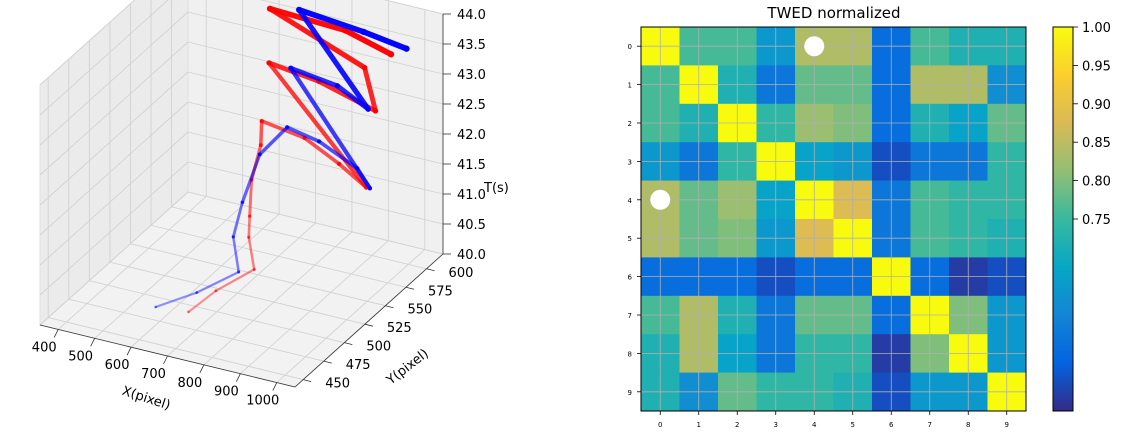 Image resolution: width=1126 pixels, height=436 pixels. Describe the element at coordinates (1063, 219) in the screenshot. I see `colorbar-gradient` at that location.